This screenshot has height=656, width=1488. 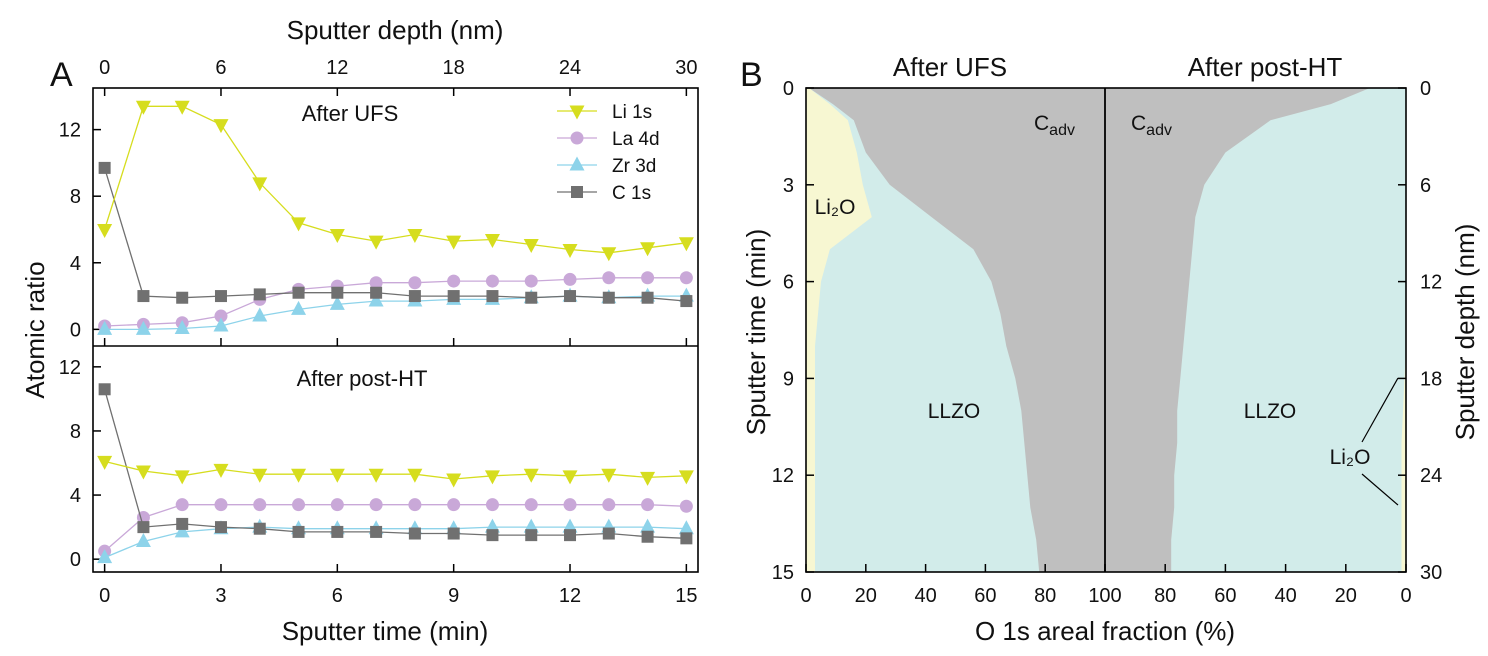 I want to click on a-ufs-ytick-label-0: 0, so click(x=75, y=330).